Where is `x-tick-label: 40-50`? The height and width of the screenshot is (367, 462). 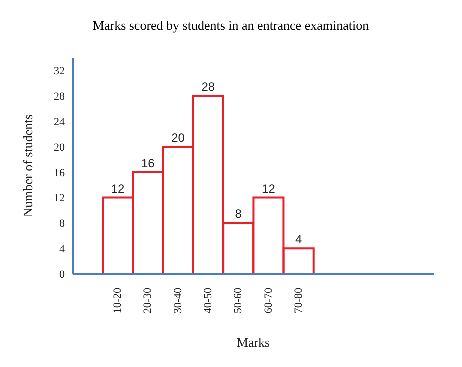
x-tick-label: 40-50 is located at coordinates (208, 301).